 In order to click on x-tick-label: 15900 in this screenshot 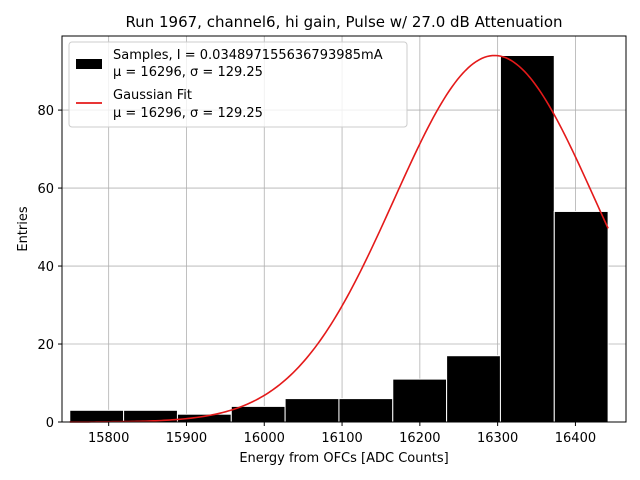, I will do `click(186, 438)`.